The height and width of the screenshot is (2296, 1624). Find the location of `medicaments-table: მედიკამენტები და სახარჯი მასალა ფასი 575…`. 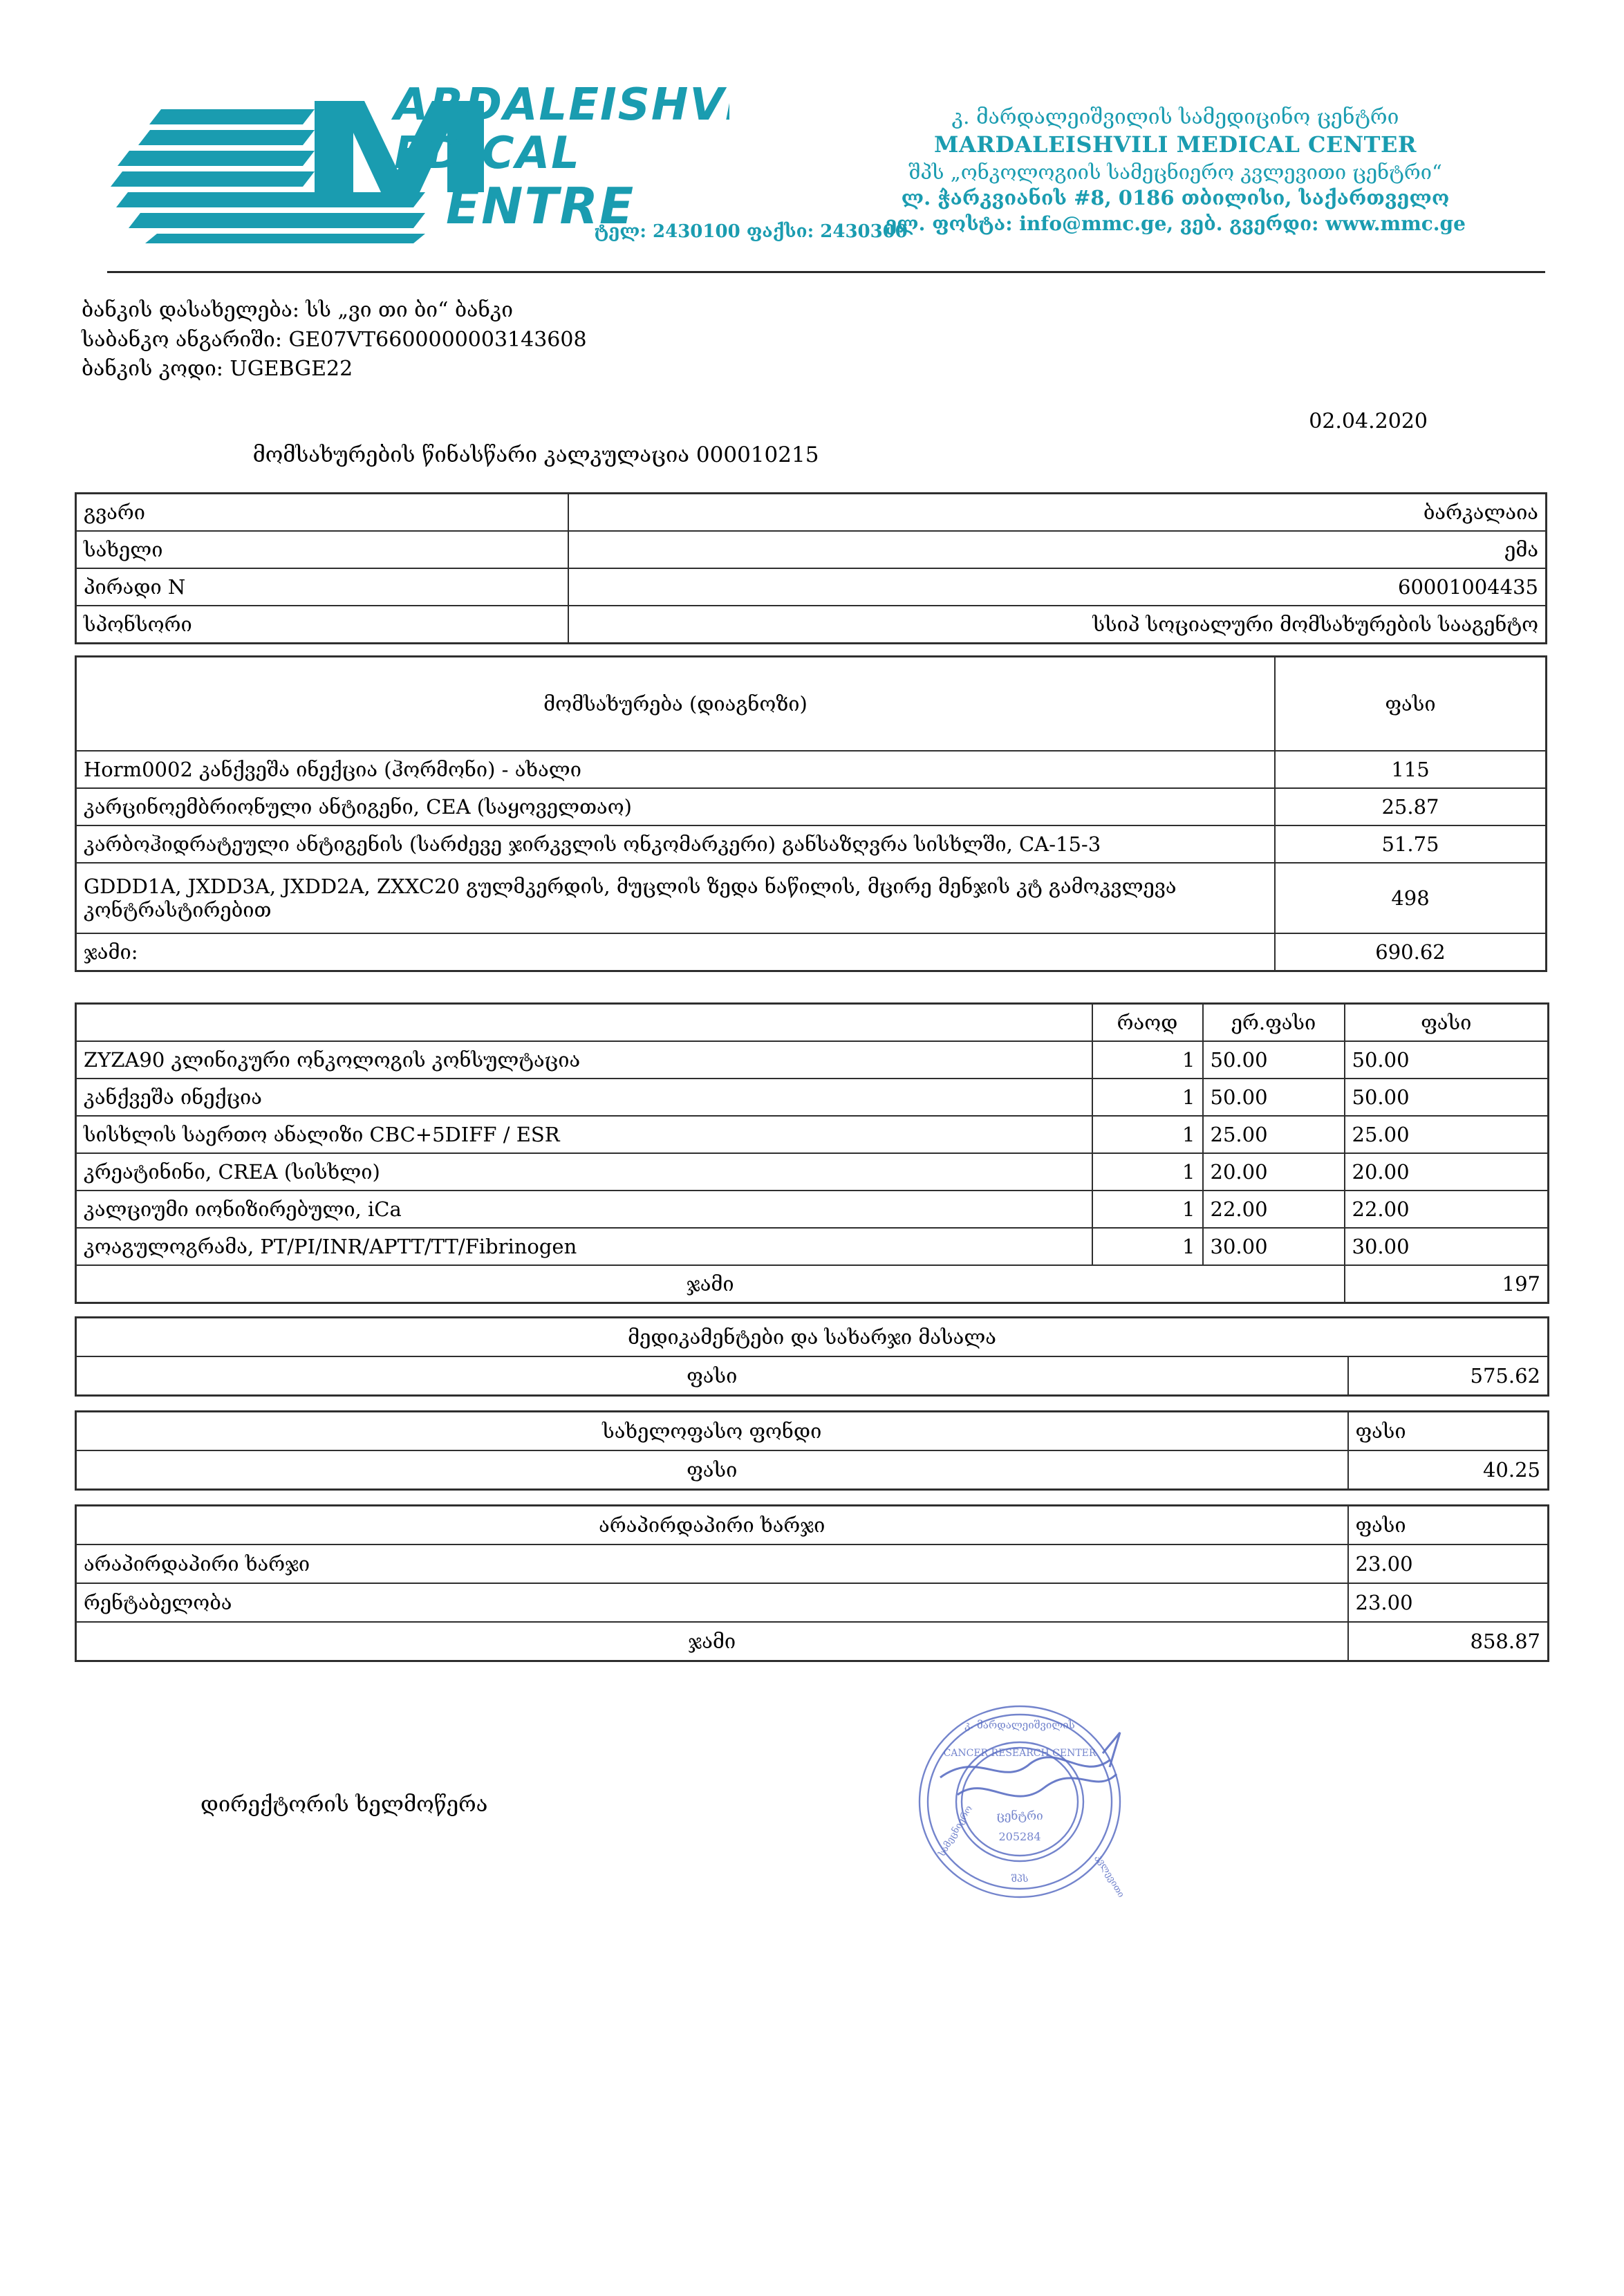

medicaments-table: მედიკამენტები და სახარჯი მასალა ფასი 575… is located at coordinates (812, 1356).